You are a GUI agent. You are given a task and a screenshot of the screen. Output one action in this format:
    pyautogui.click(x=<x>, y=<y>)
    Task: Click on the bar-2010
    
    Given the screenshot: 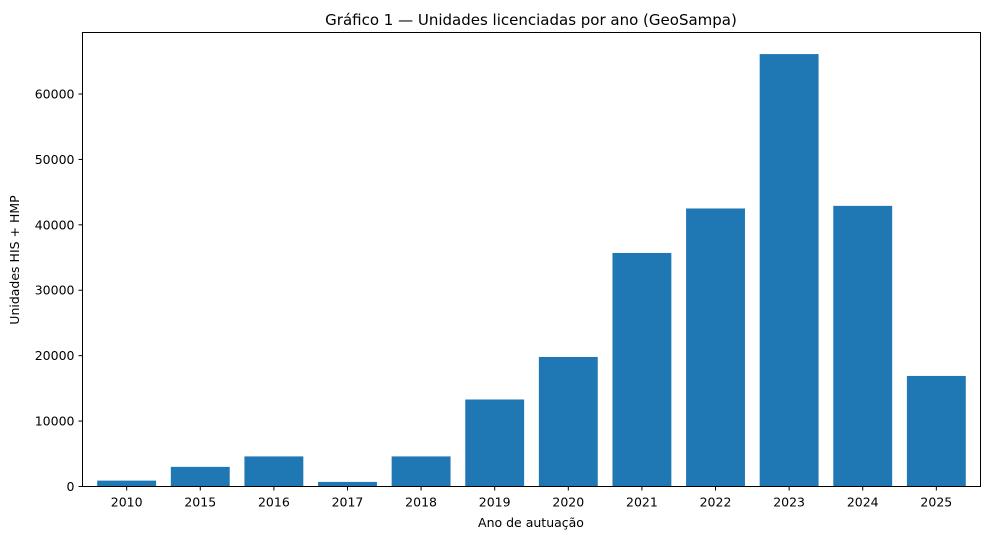 What is the action you would take?
    pyautogui.click(x=127, y=483)
    